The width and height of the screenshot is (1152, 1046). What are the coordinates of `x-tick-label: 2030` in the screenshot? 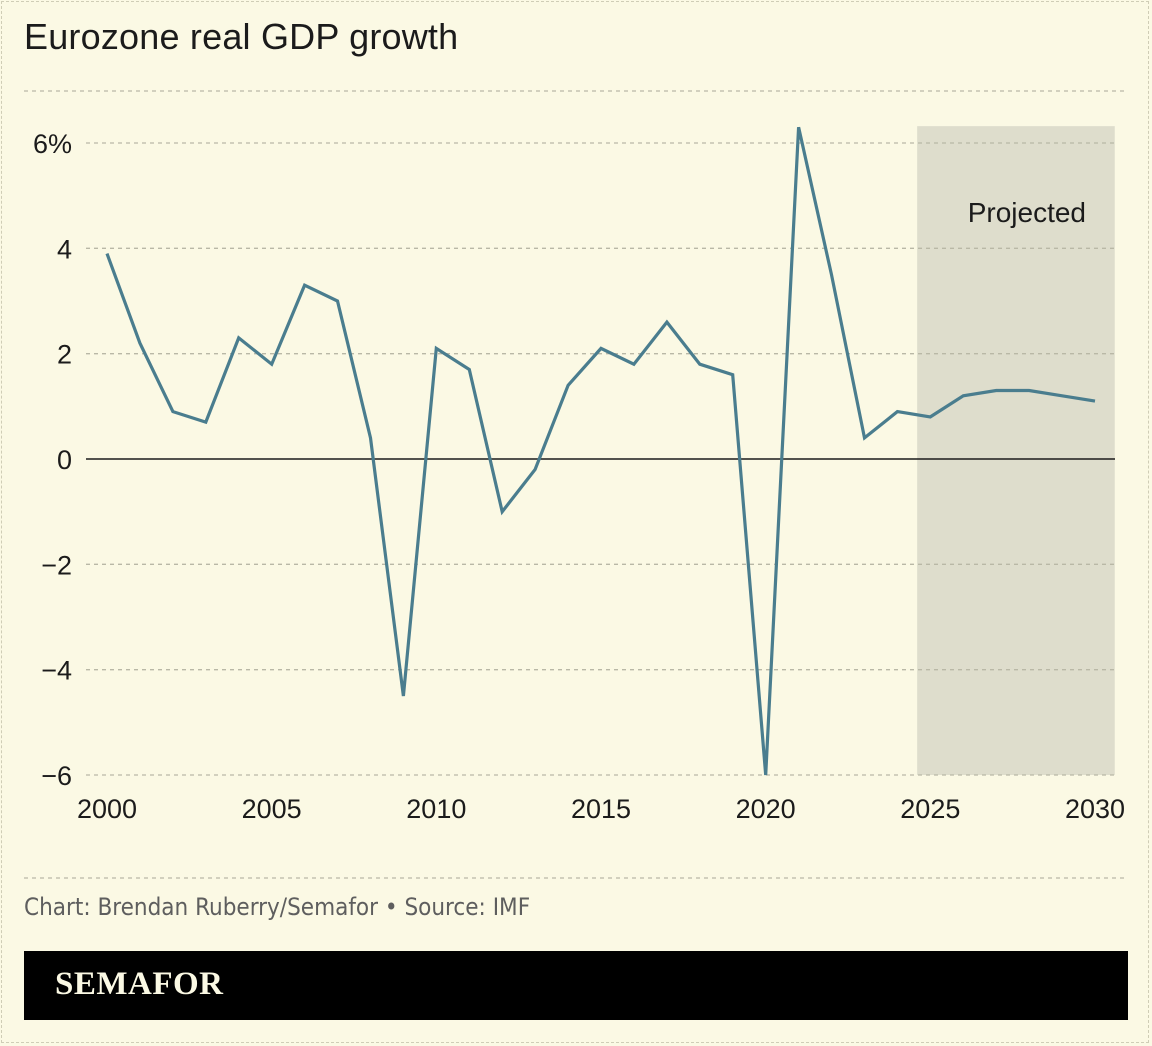 It's located at (1095, 809).